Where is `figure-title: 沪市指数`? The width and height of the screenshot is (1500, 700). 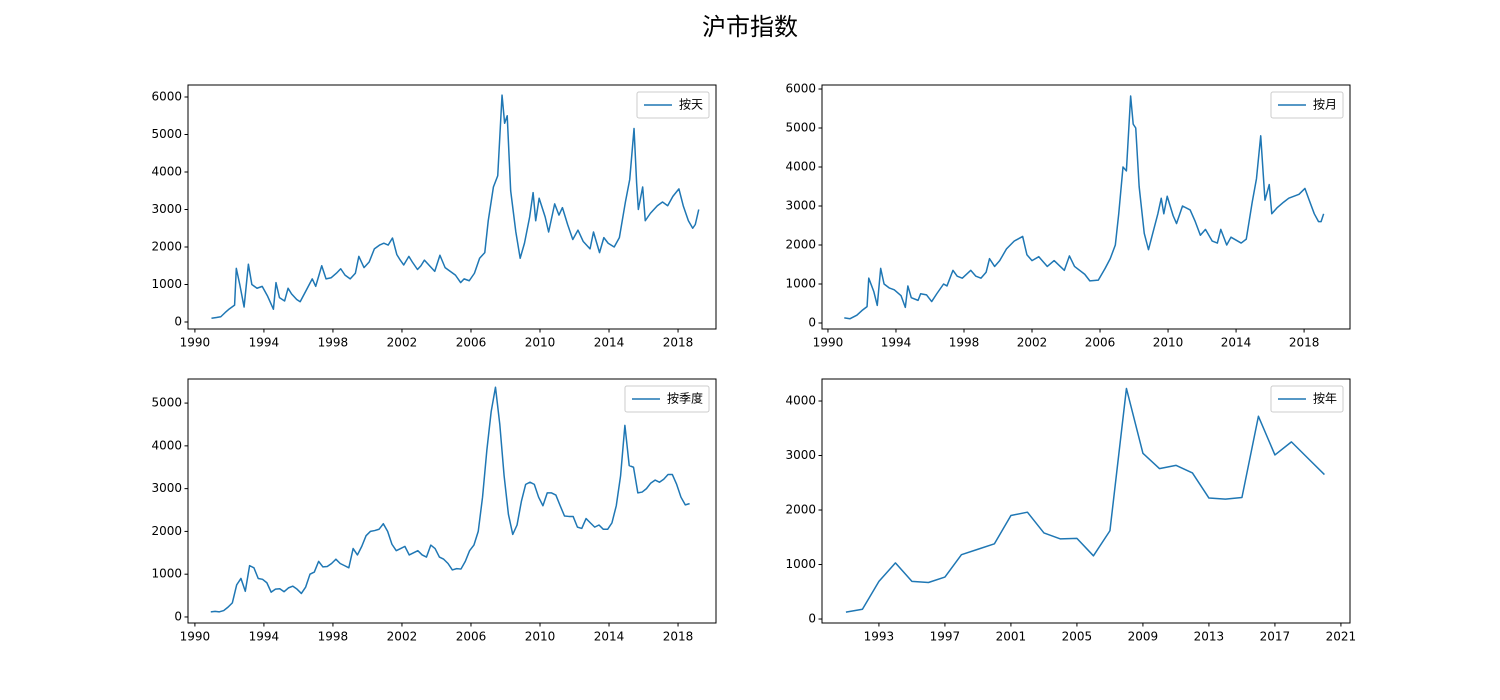 figure-title: 沪市指数 is located at coordinates (750, 27).